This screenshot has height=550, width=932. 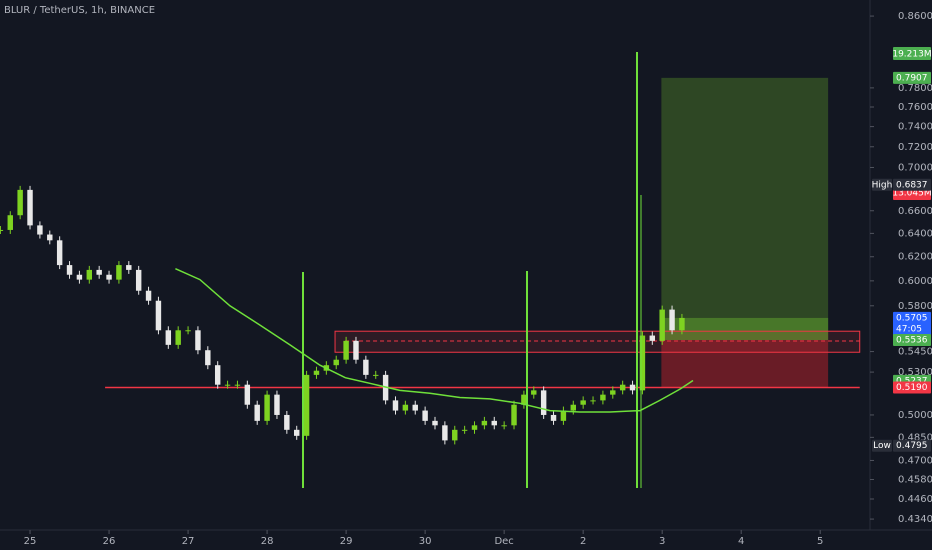 What do you see at coordinates (267, 541) in the screenshot?
I see `x-tick-label: 28` at bounding box center [267, 541].